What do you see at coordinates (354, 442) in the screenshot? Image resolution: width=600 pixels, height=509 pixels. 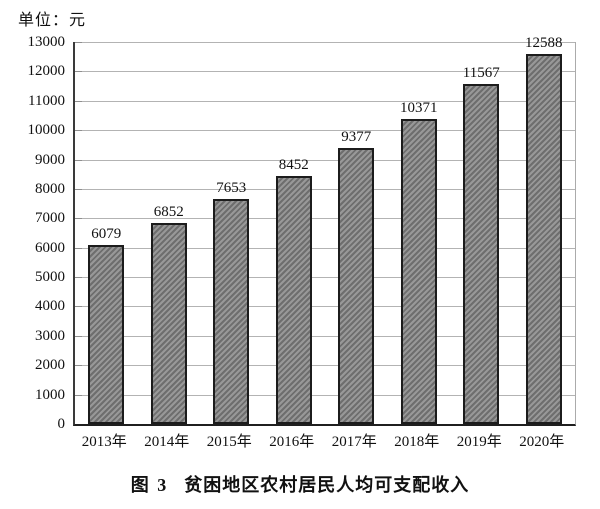 I see `x-axis-label: 2017年` at bounding box center [354, 442].